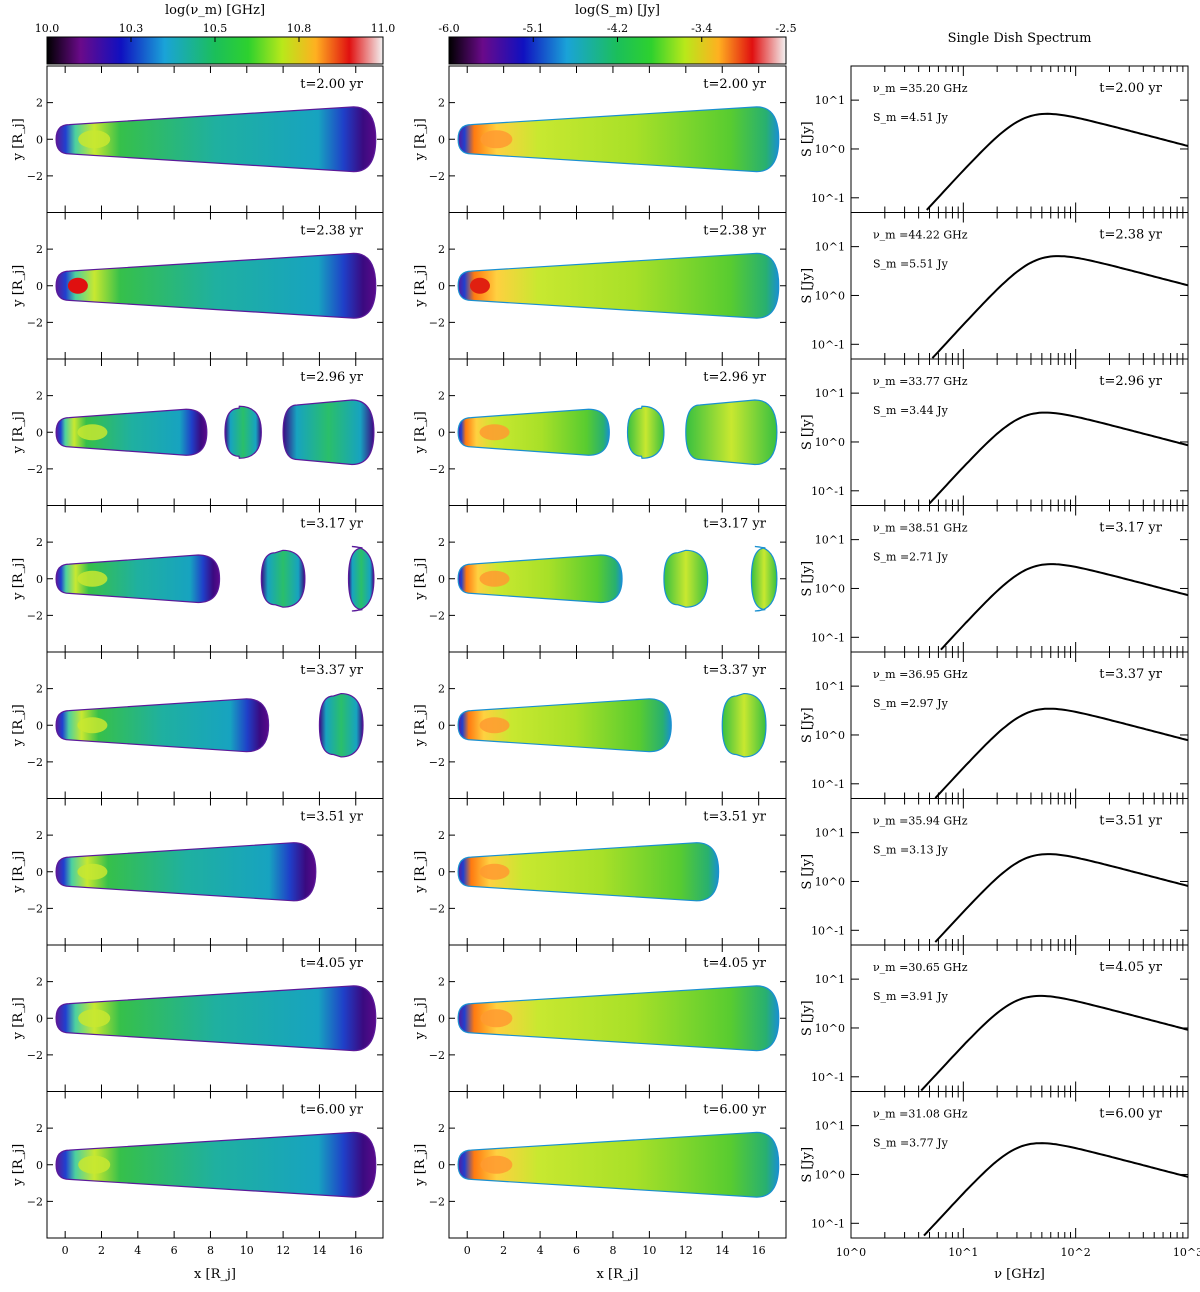  What do you see at coordinates (920, 235) in the screenshot?
I see `nu-m-label: ν_m =44.22 GHz` at bounding box center [920, 235].